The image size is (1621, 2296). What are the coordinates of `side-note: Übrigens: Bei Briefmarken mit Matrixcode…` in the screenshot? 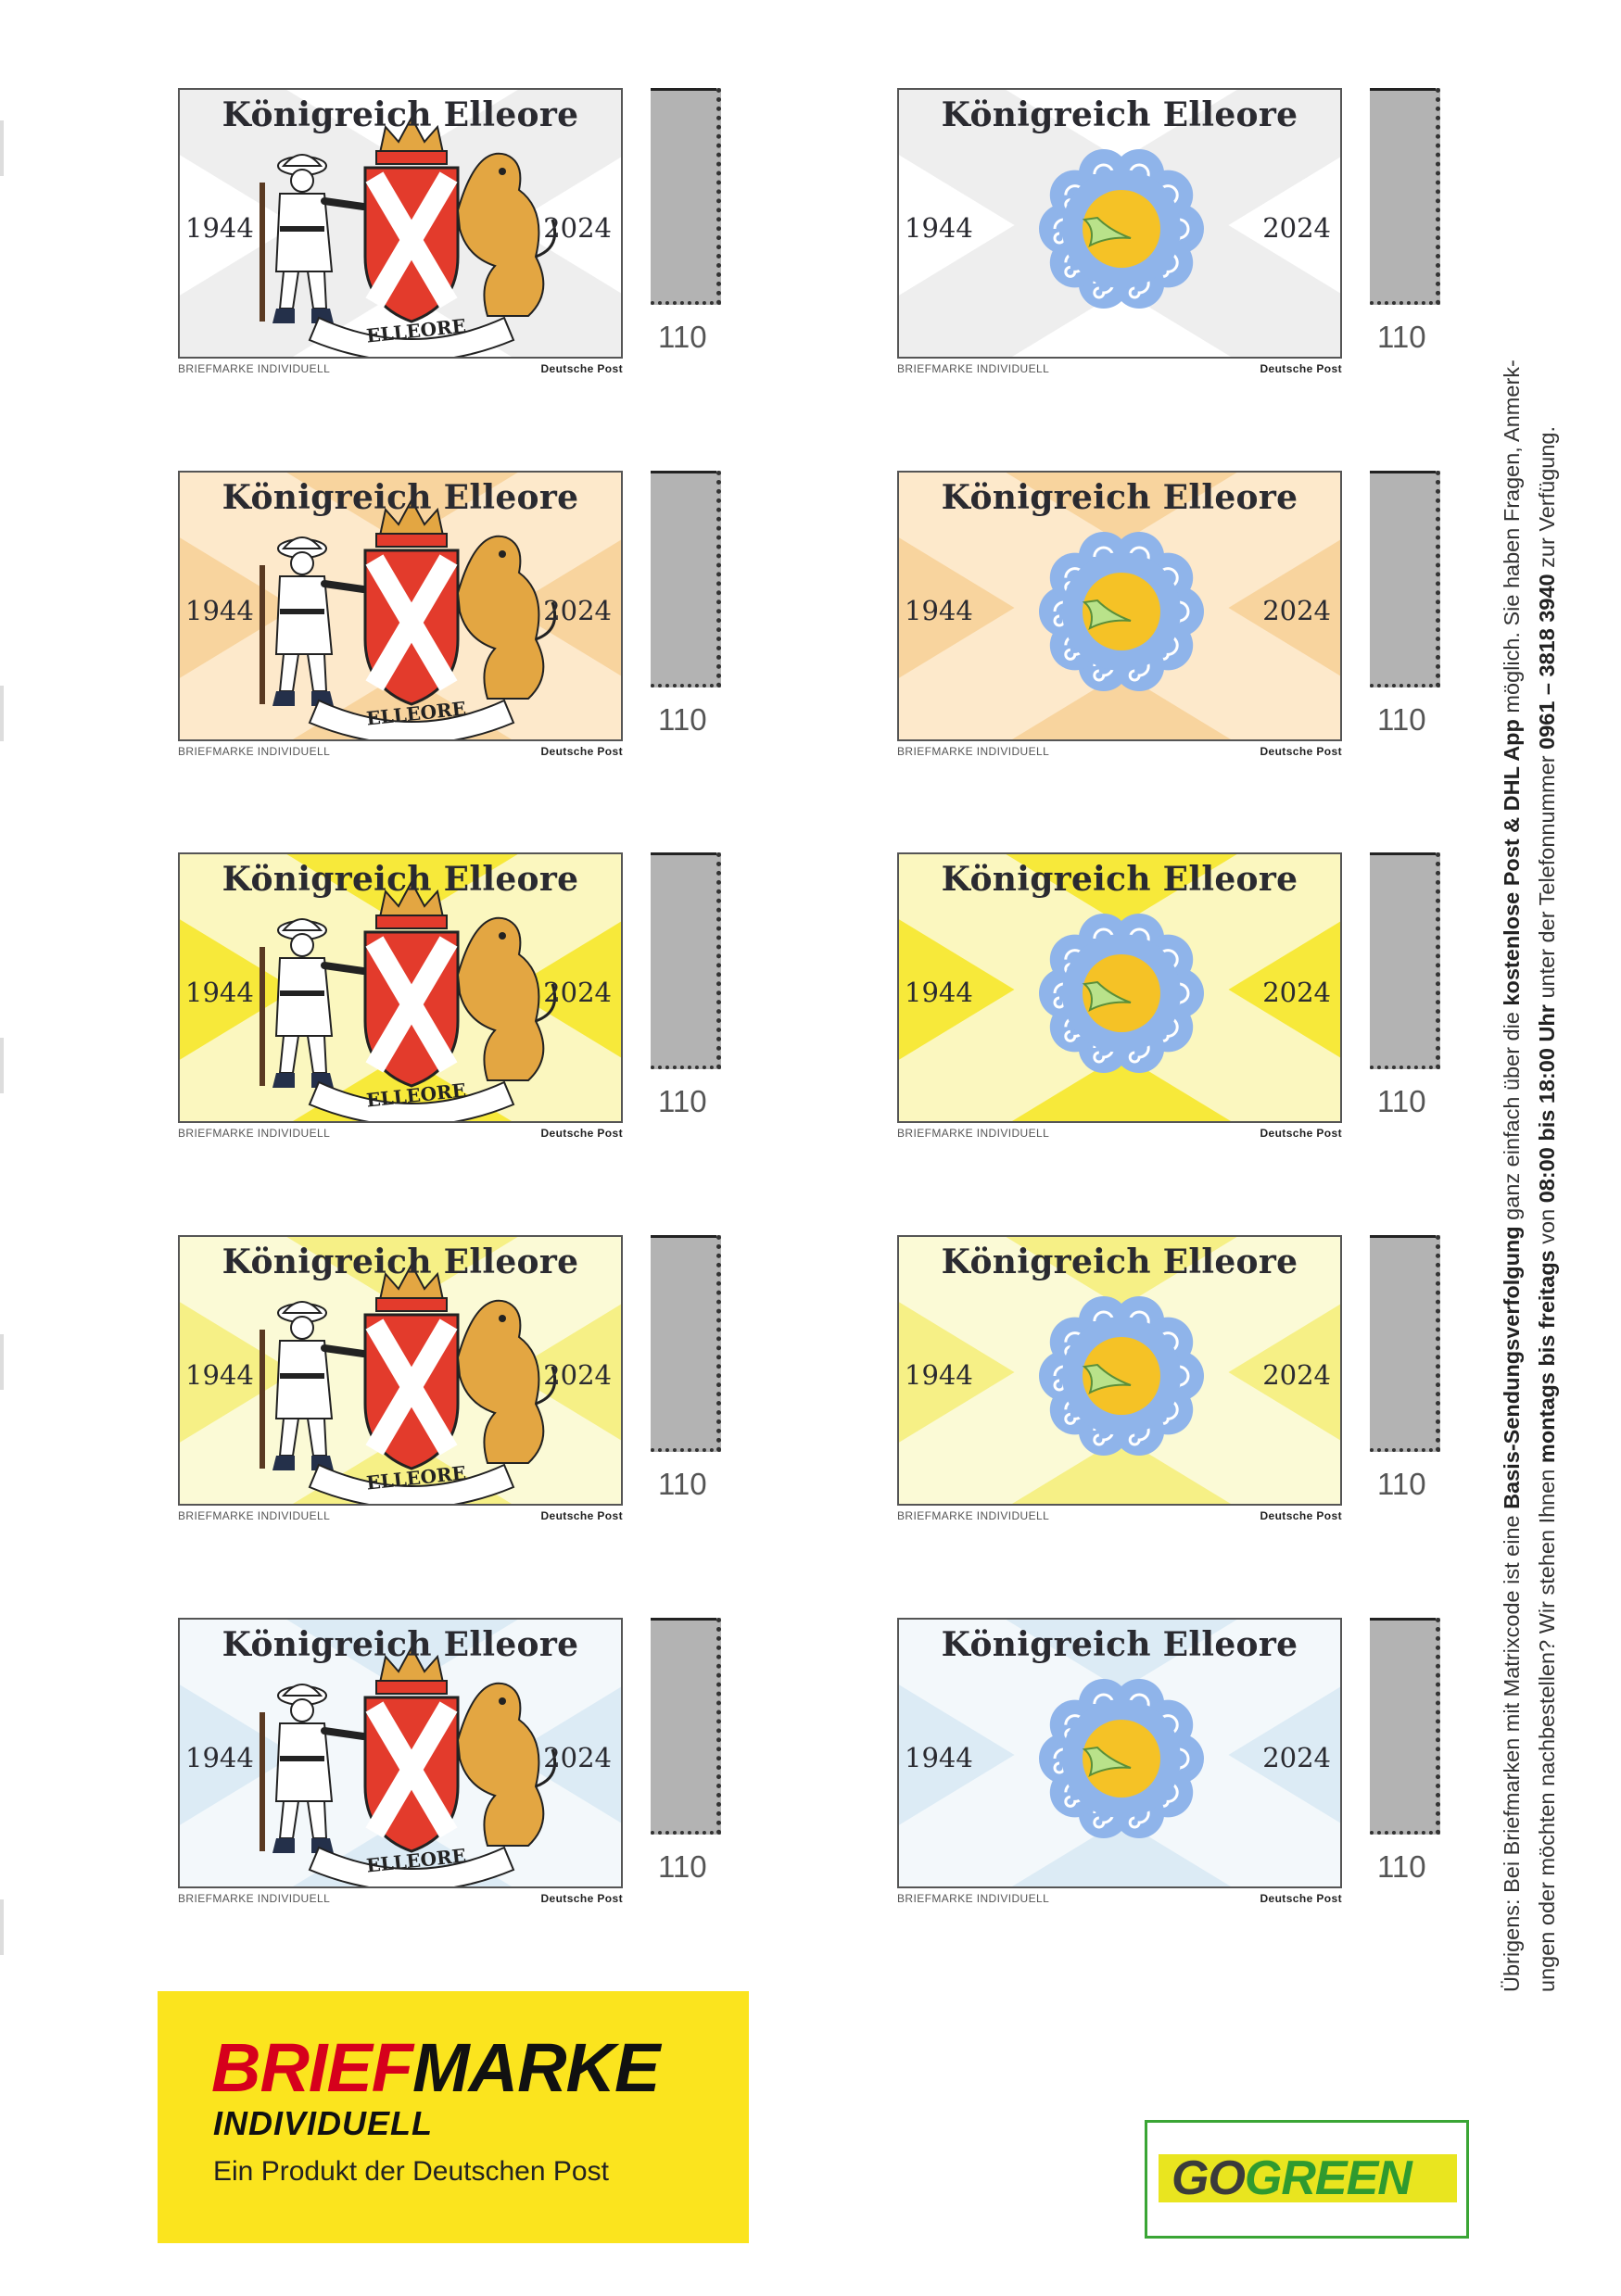 It's located at (1545, 1028).